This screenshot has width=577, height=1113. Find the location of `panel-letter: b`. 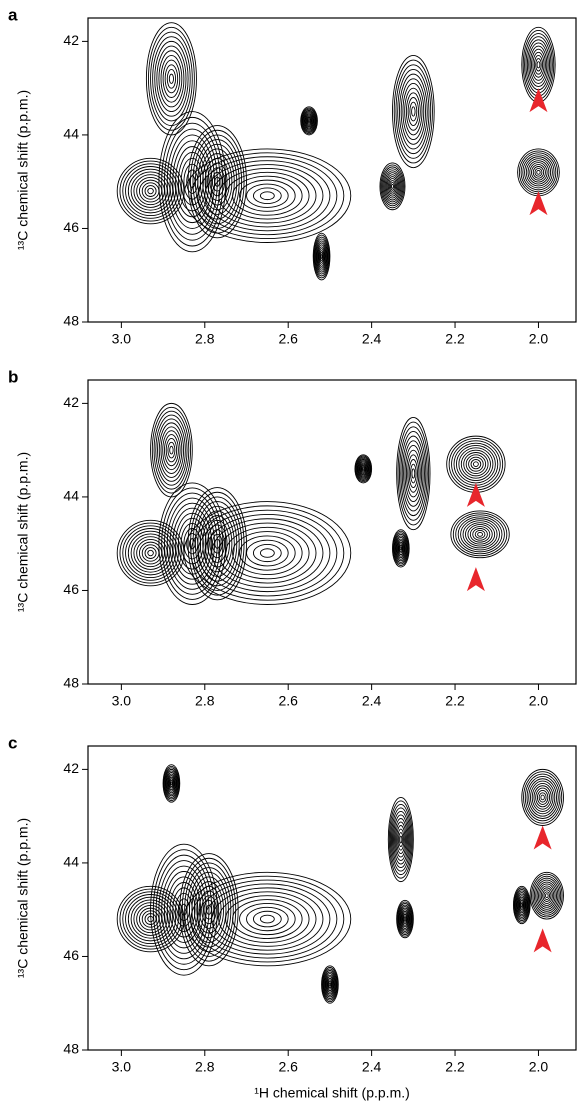

panel-letter: b is located at coordinates (13, 376).